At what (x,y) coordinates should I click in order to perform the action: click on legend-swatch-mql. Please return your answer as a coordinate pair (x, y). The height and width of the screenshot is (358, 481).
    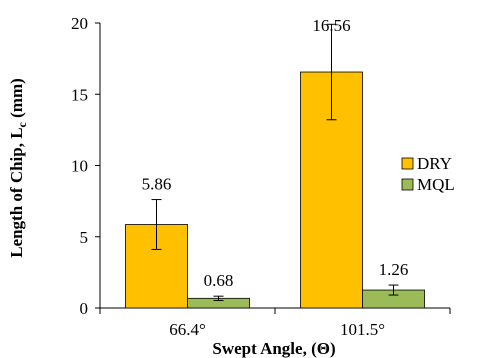
    Looking at the image, I should click on (407, 184).